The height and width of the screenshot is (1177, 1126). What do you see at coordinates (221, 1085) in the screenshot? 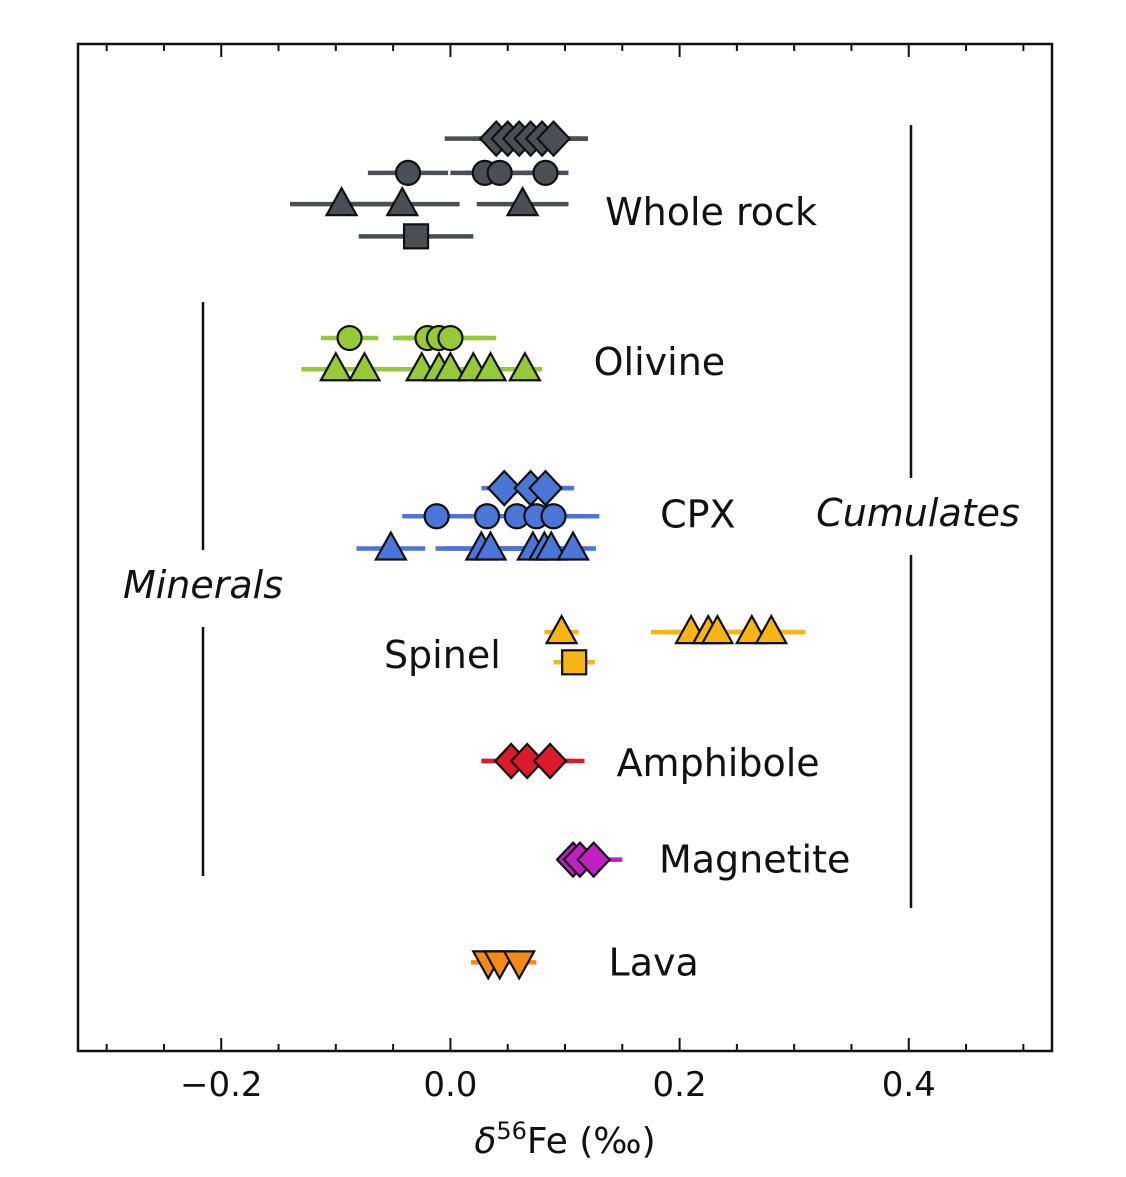
I see `x-tick-label: −0.2` at bounding box center [221, 1085].